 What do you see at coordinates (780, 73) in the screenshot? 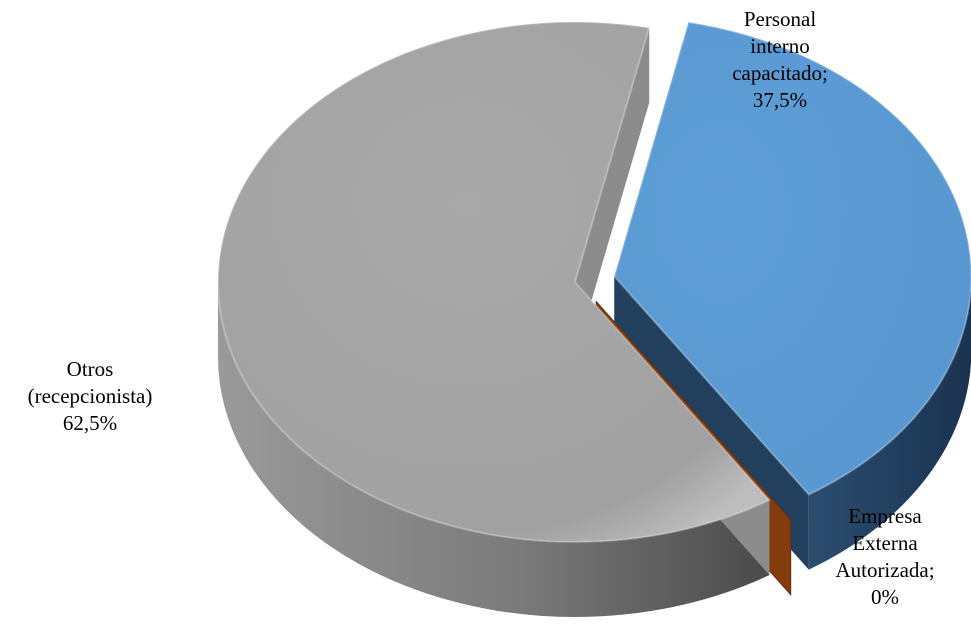
I see `label-line: capacitado;` at bounding box center [780, 73].